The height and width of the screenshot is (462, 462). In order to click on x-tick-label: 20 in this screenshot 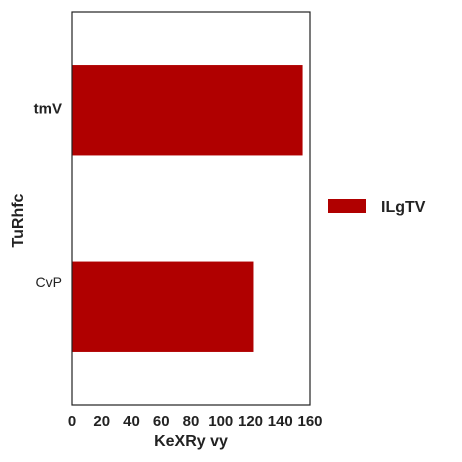, I will do `click(101, 421)`.